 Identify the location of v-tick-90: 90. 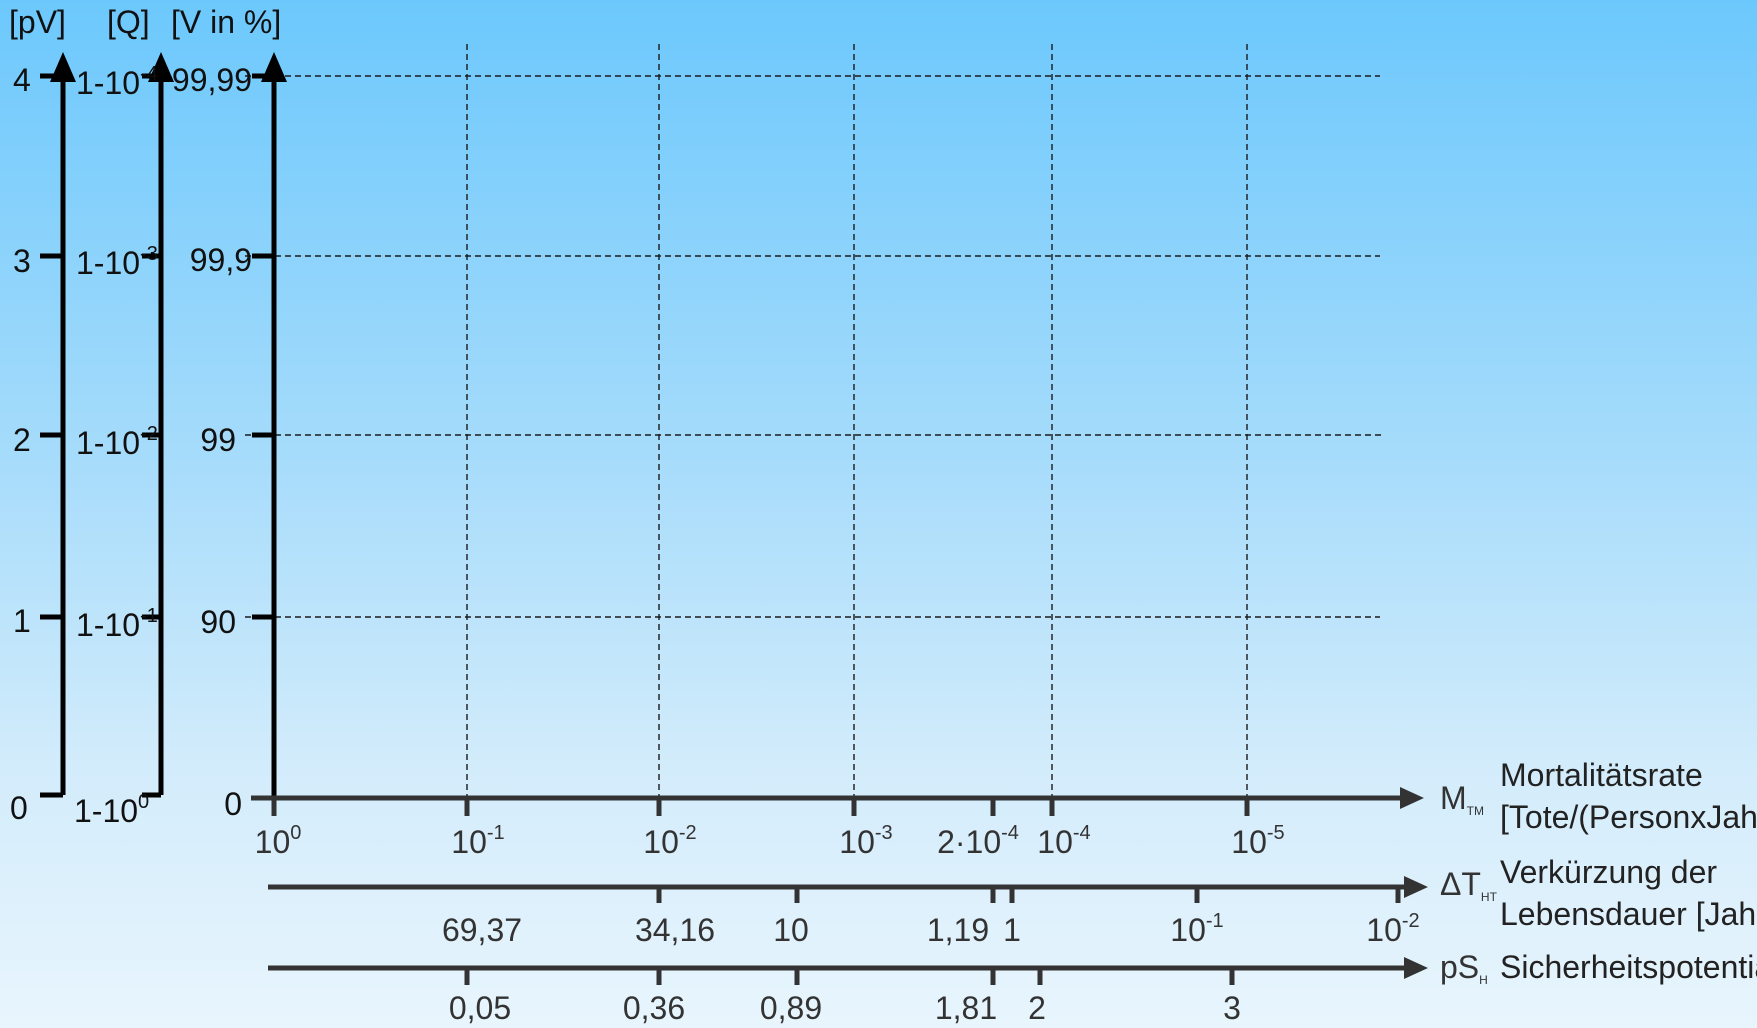
(218, 622).